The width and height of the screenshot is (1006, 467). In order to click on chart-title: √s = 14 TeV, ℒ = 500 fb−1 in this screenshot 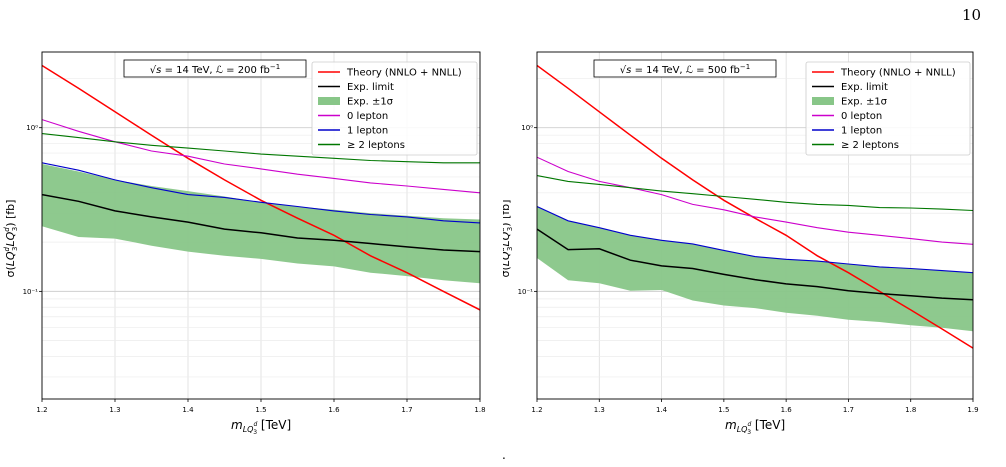, I will do `click(685, 69)`.